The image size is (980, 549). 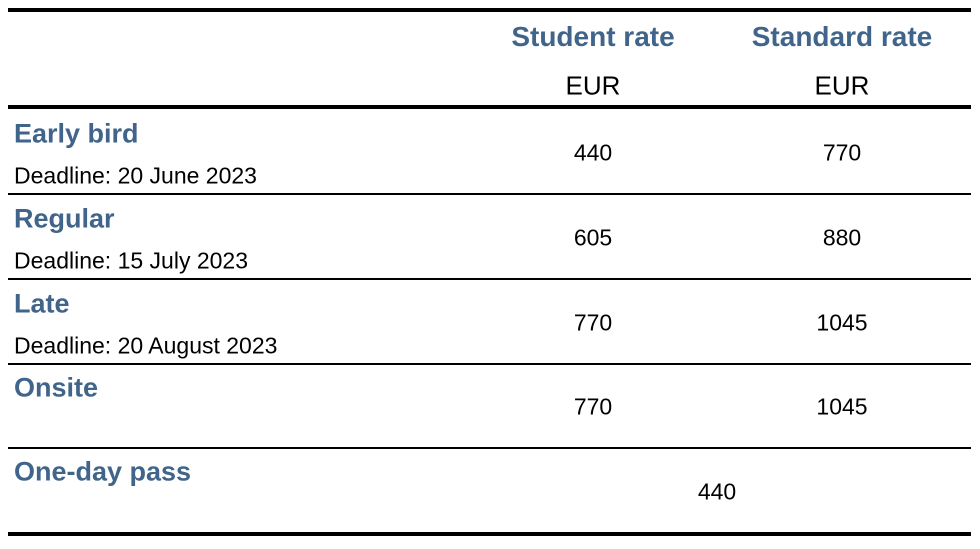 What do you see at coordinates (593, 36) in the screenshot?
I see `column-title: Student rate` at bounding box center [593, 36].